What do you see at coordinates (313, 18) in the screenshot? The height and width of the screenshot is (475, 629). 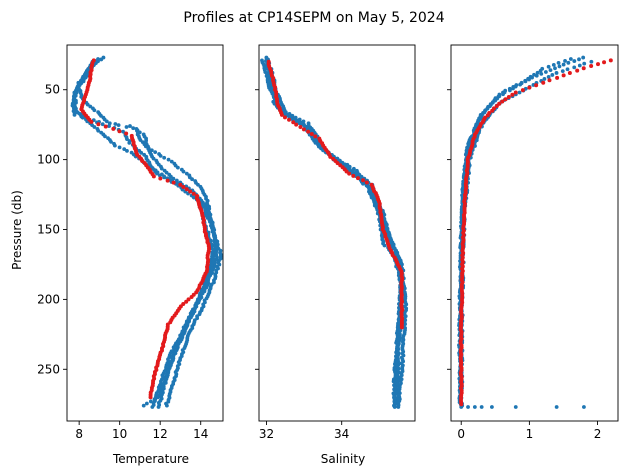 I see `figure-title: Profiles at CP14SEPM on May 5, 2024` at bounding box center [313, 18].